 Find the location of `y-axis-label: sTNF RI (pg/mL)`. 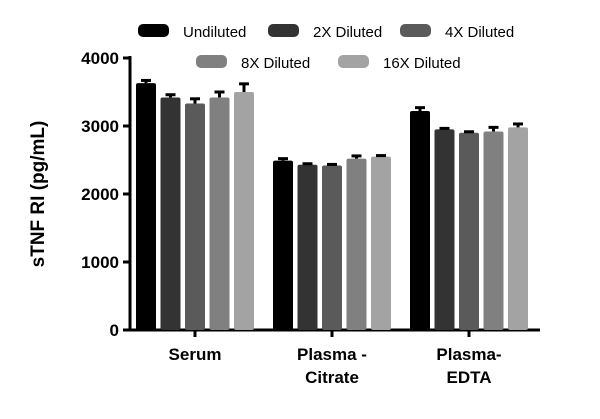

y-axis-label: sTNF RI (pg/mL) is located at coordinates (38, 194).